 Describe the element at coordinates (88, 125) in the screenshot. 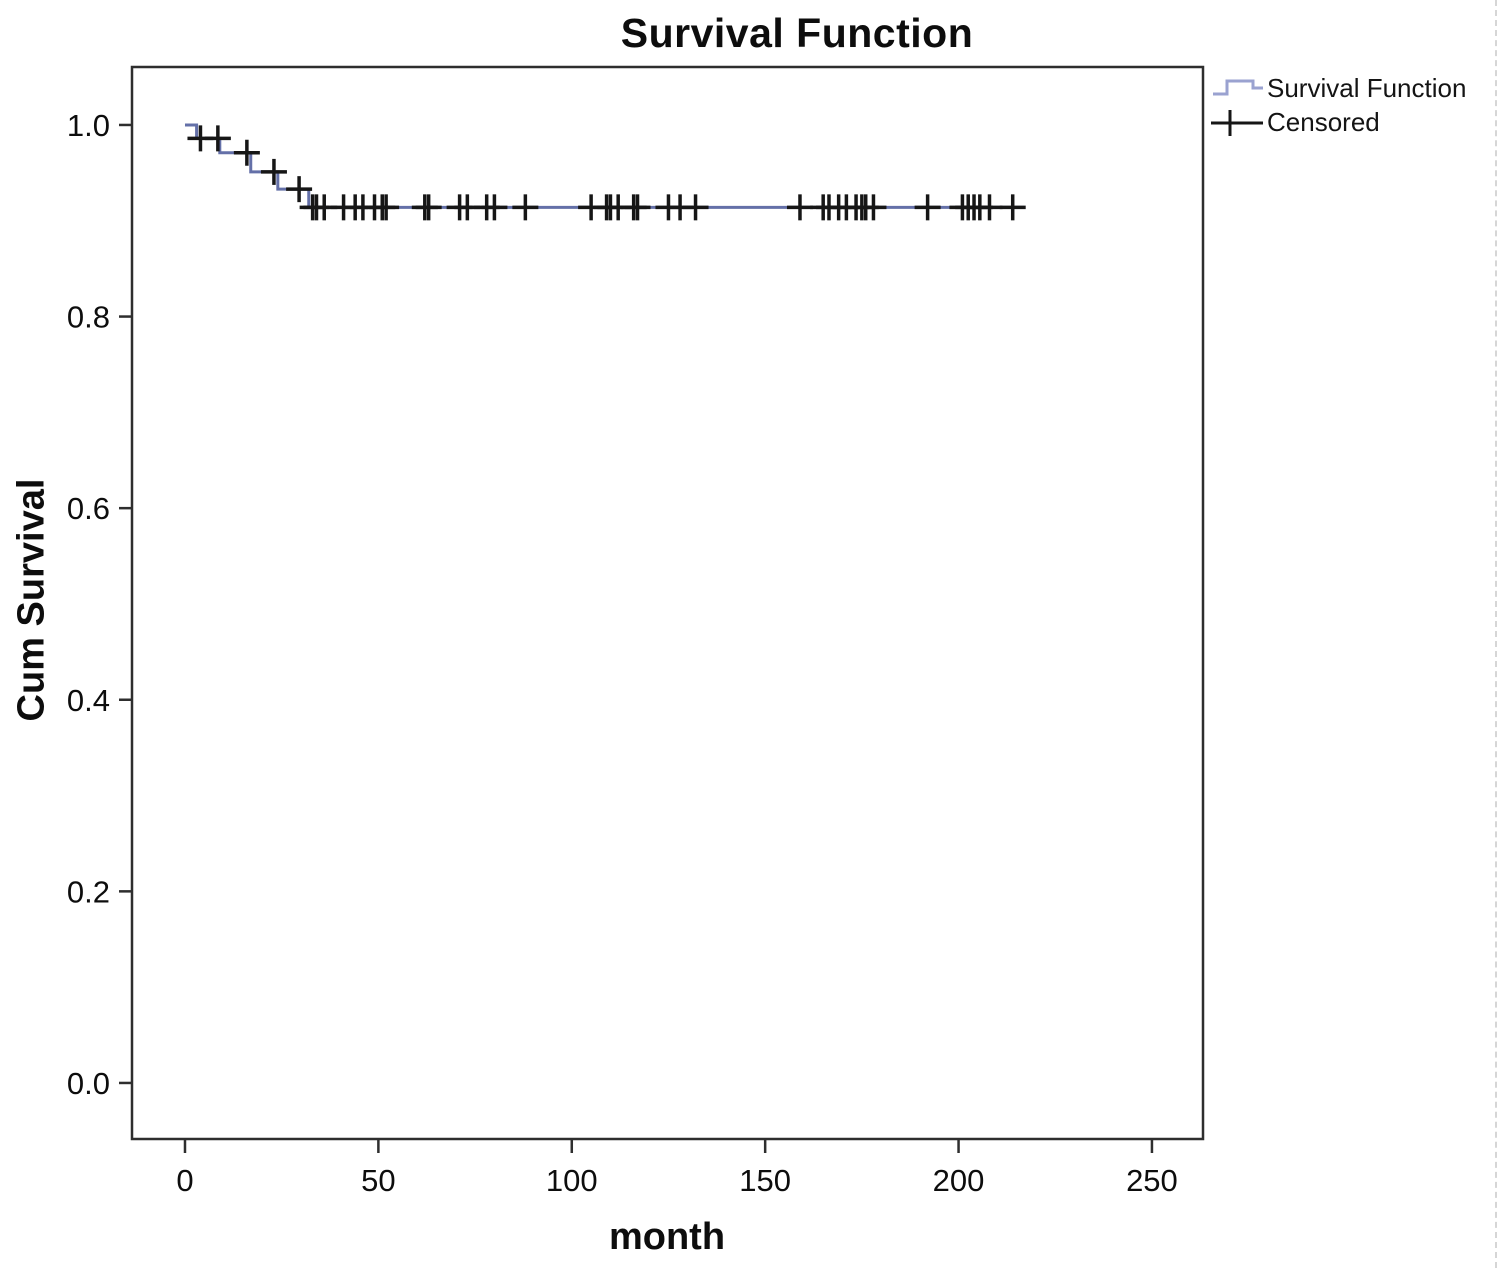

I see `svg-text: 1.0` at that location.